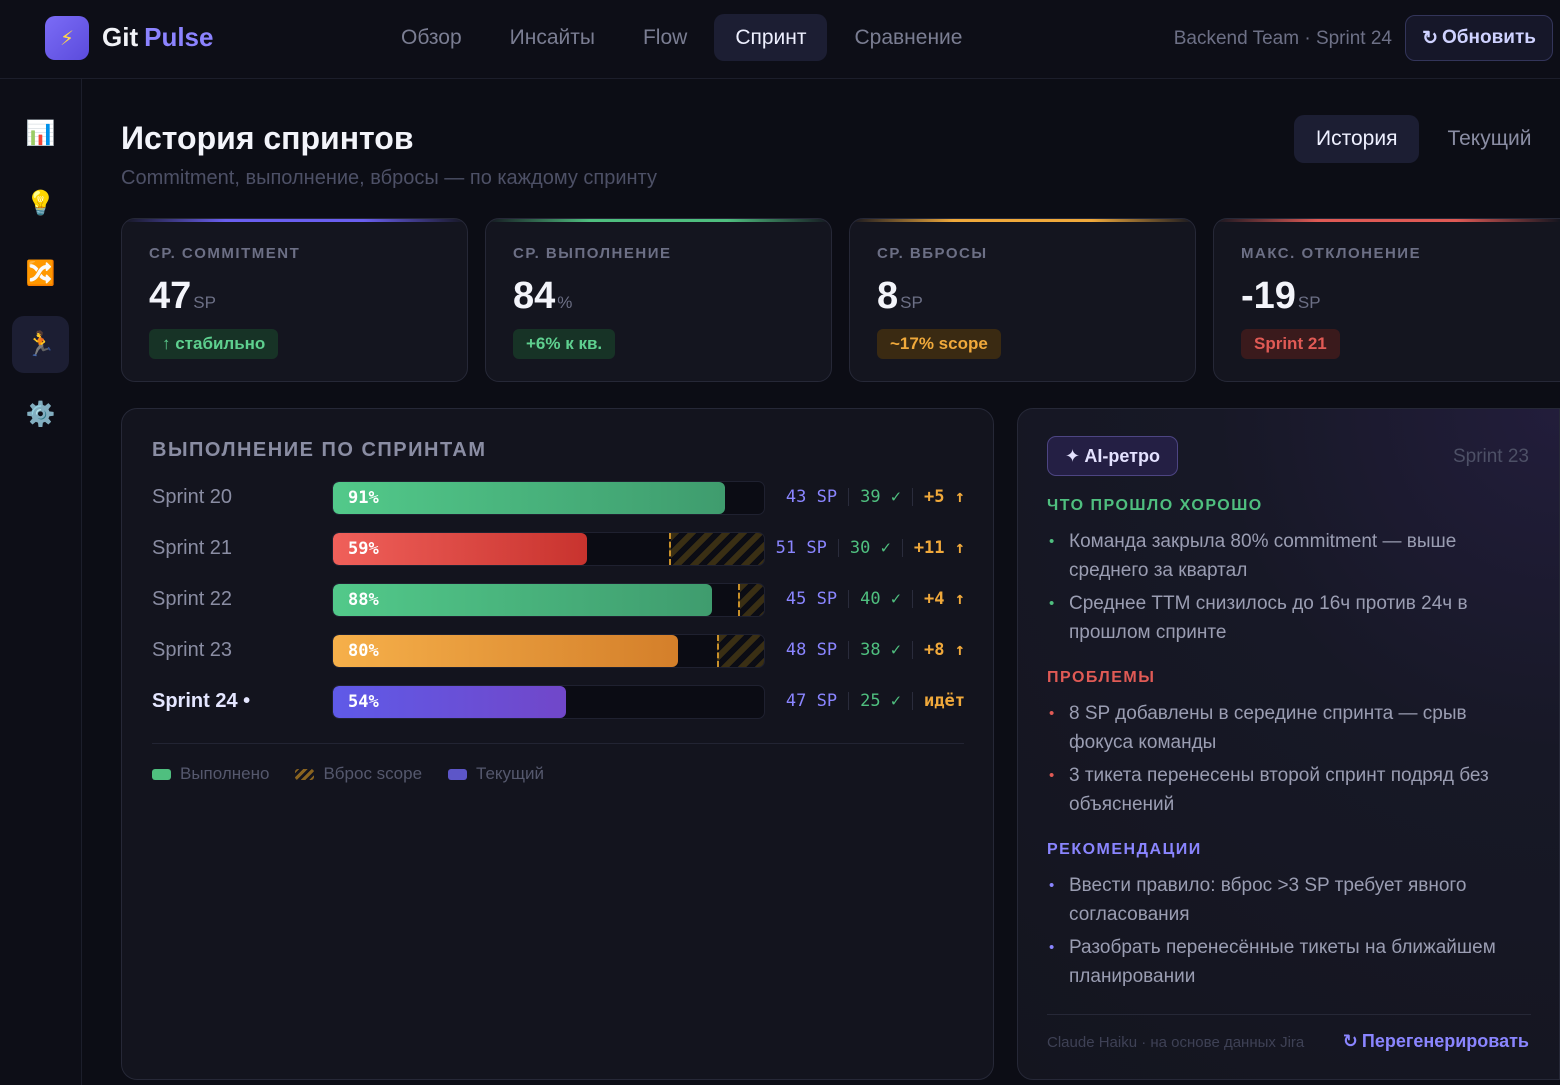  I want to click on progress-track: 54%, so click(548, 702).